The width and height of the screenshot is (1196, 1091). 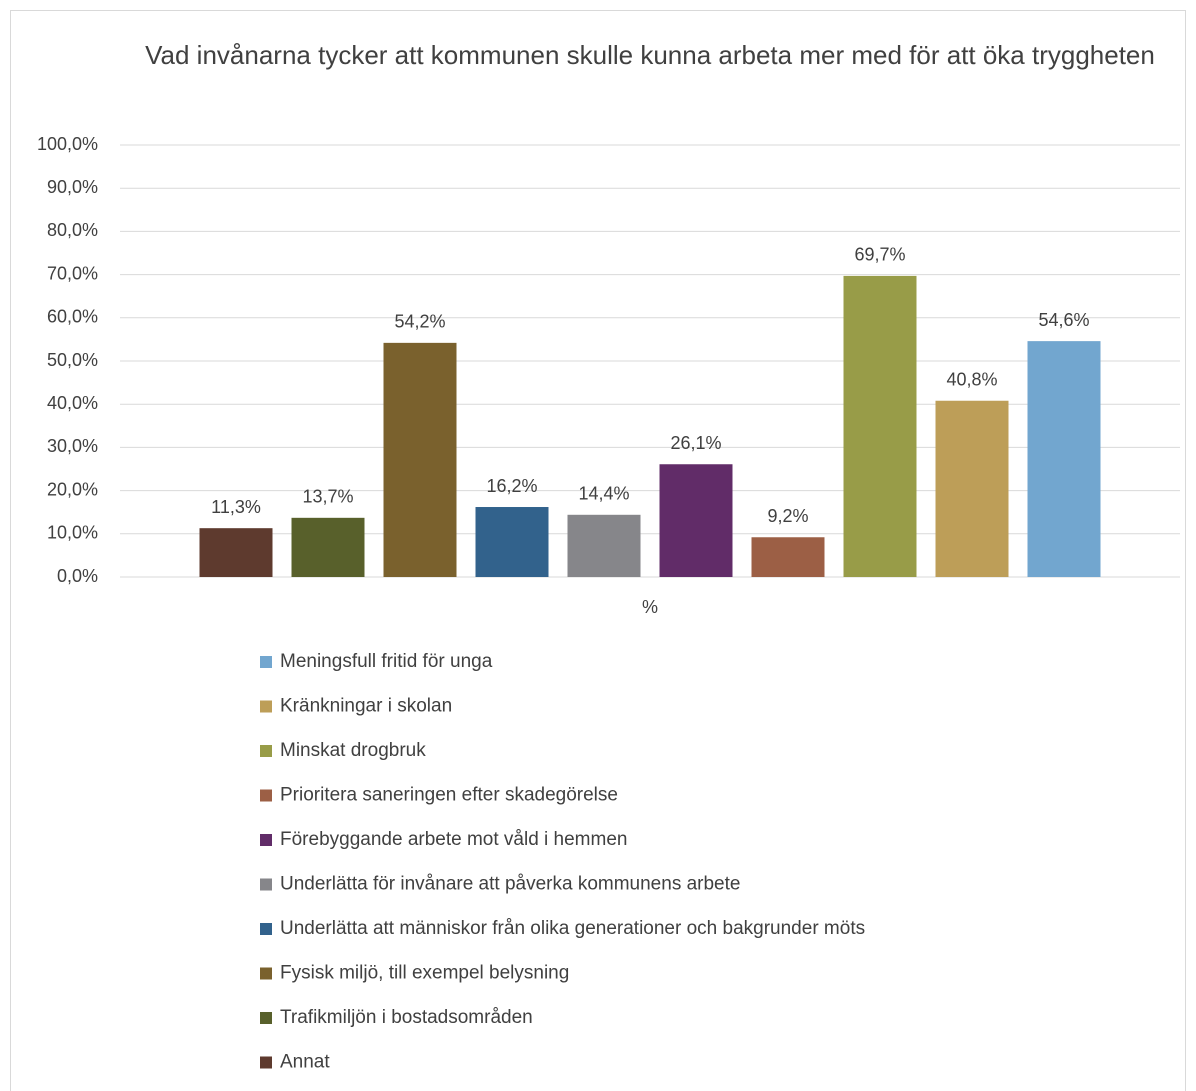 I want to click on legend-label: Meningsfull fritid för unga, so click(x=386, y=661).